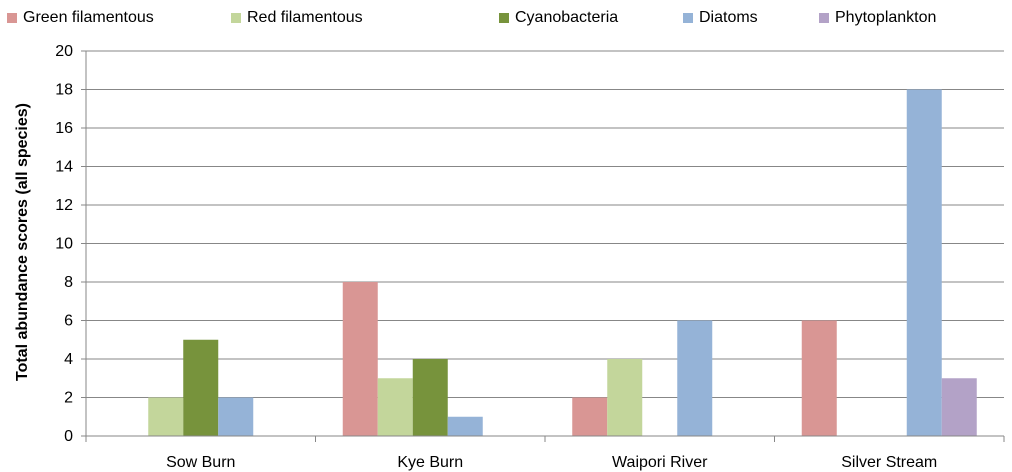 The width and height of the screenshot is (1012, 472). Describe the element at coordinates (395, 407) in the screenshot. I see `bar-red-filamentous-kye-burn` at that location.